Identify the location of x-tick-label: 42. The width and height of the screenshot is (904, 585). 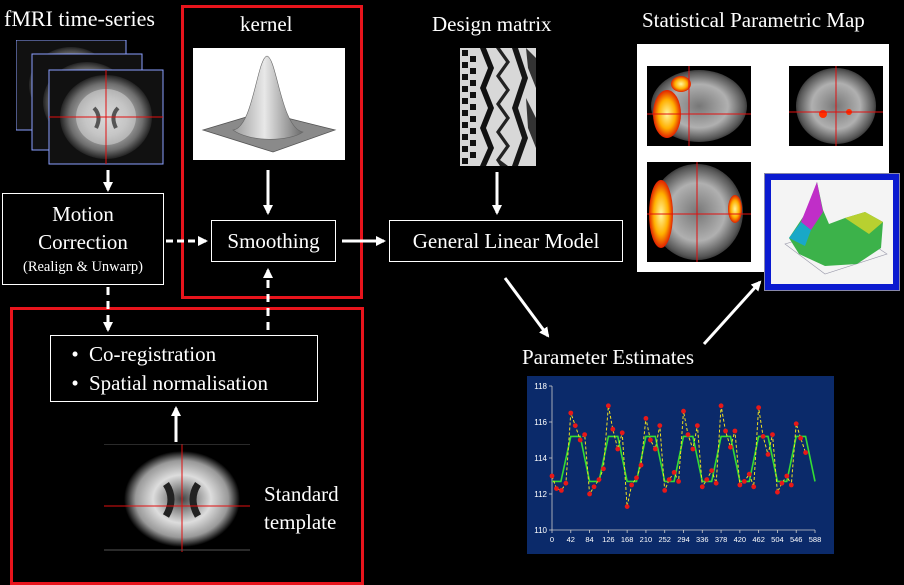
(571, 539).